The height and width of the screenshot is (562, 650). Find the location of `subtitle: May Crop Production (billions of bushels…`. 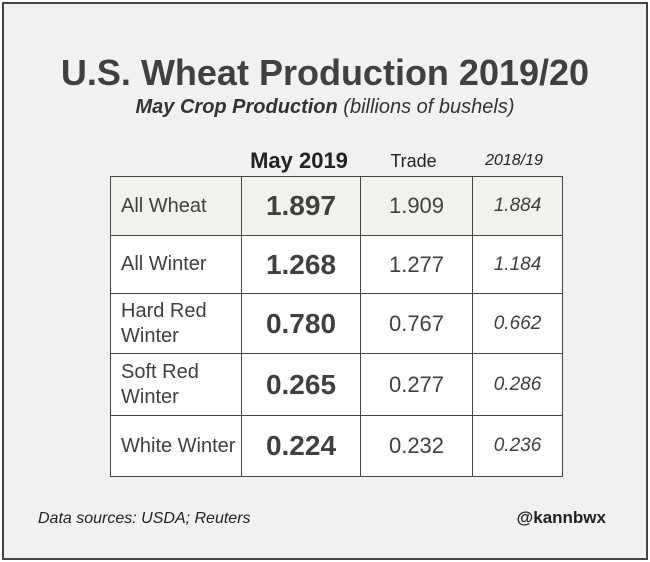

subtitle: May Crop Production (billions of bushels… is located at coordinates (325, 107).